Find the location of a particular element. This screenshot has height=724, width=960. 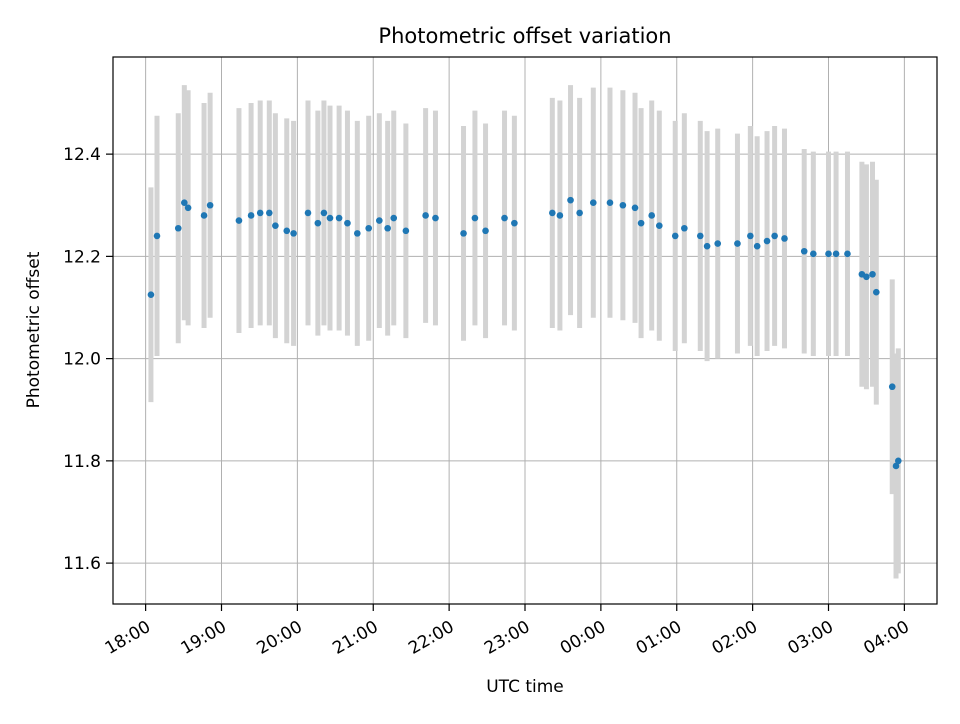

y-tick-label: 12.2 is located at coordinates (82, 257).